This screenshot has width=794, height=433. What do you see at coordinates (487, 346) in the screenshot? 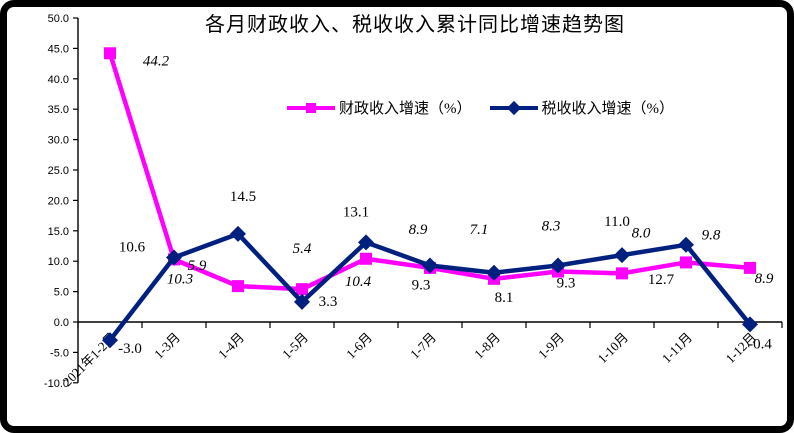
I see `x-category-label: 1-8月` at bounding box center [487, 346].